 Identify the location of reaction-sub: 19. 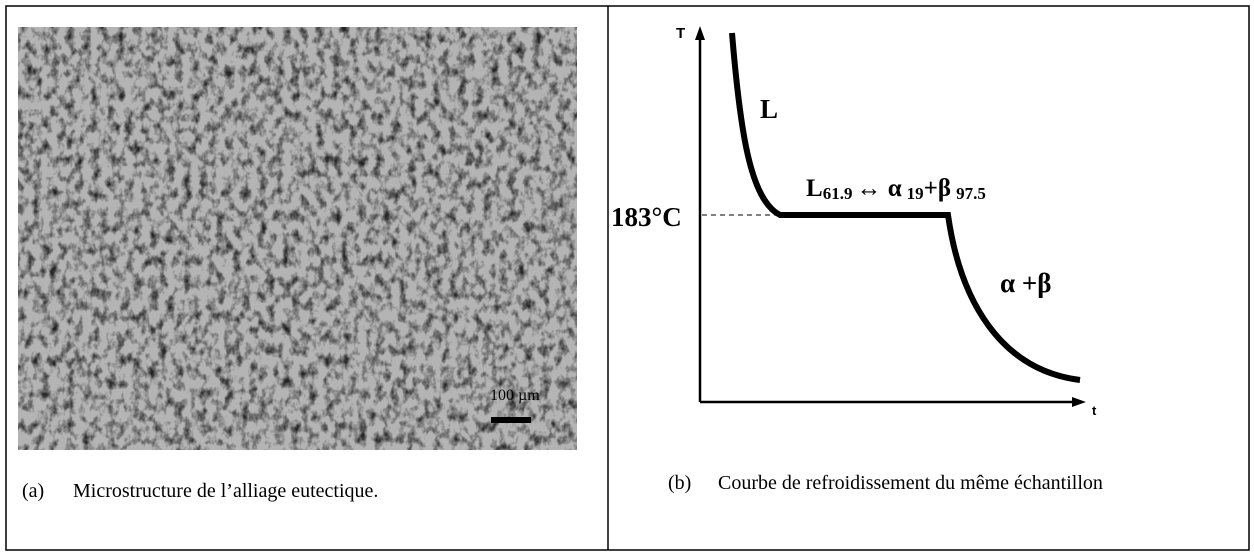
(915, 193).